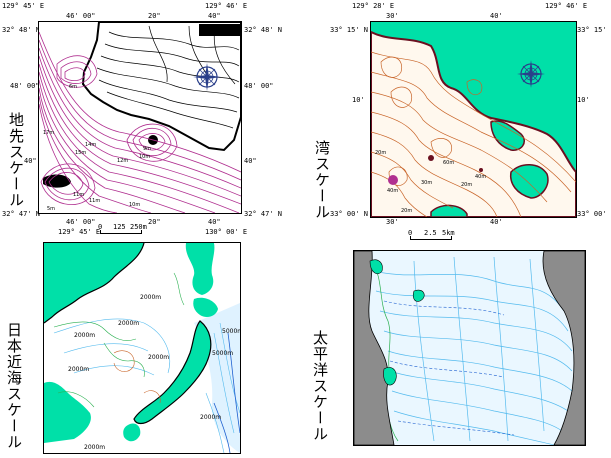 This screenshot has height=458, width=611. What do you see at coordinates (81, 16) in the screenshot?
I see `local-top-tick-1: 46' 00"` at bounding box center [81, 16].